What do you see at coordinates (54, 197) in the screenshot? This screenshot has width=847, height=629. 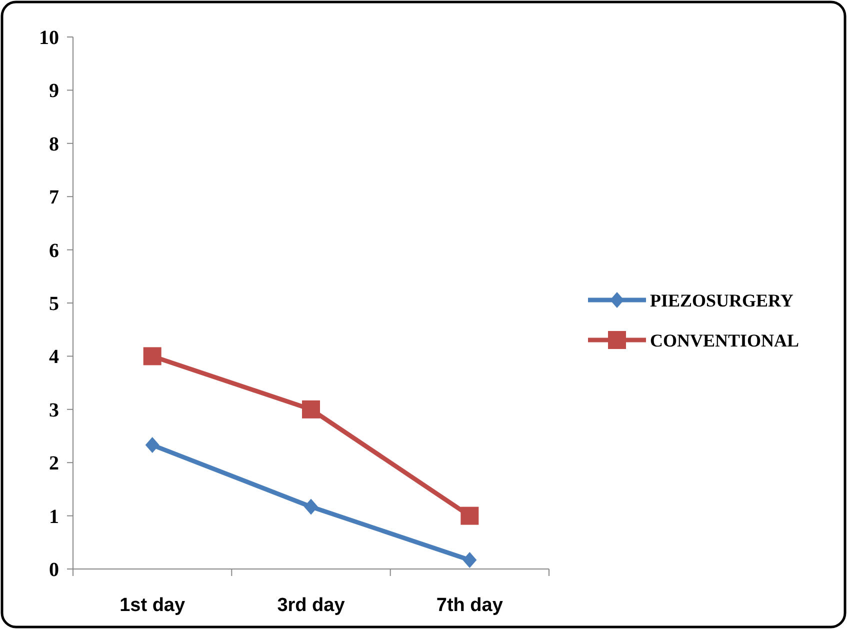 I see `y-tick-label: 7` at bounding box center [54, 197].